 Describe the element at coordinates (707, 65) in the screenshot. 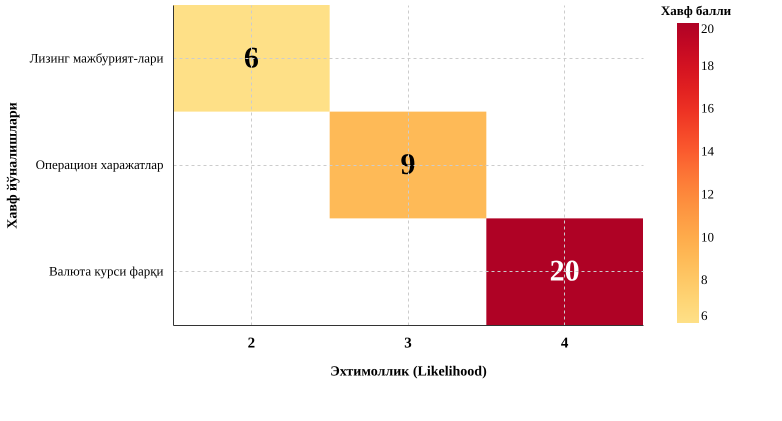

I see `color-bar-label: 18` at that location.